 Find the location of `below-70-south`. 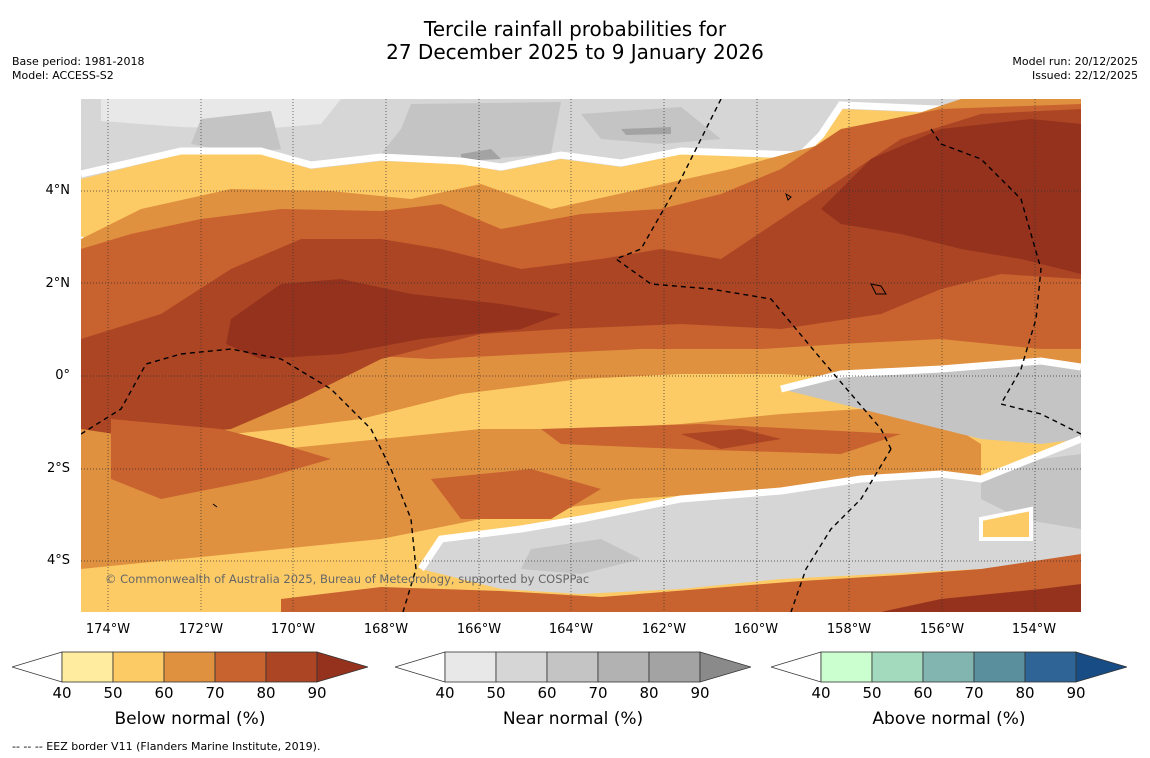

below-70-south is located at coordinates (506, 469).